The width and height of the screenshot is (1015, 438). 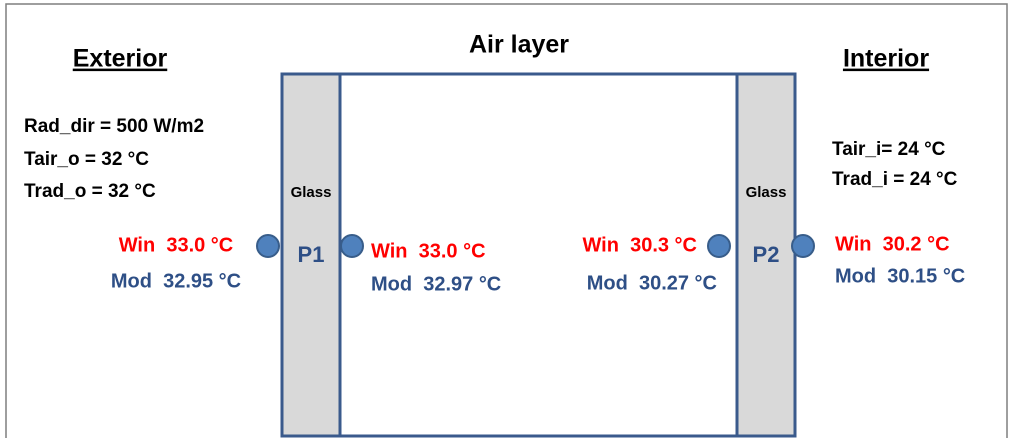 I want to click on win-reading: Win 30.2 °C, so click(x=892, y=244).